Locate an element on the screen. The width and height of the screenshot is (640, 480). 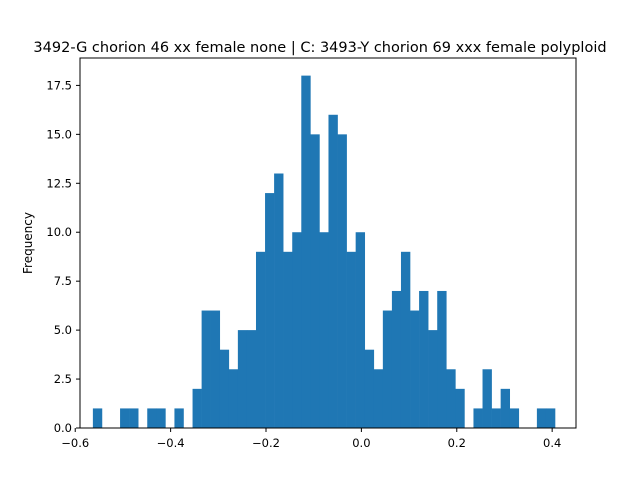
x-tick-label: −0.6 is located at coordinates (75, 443).